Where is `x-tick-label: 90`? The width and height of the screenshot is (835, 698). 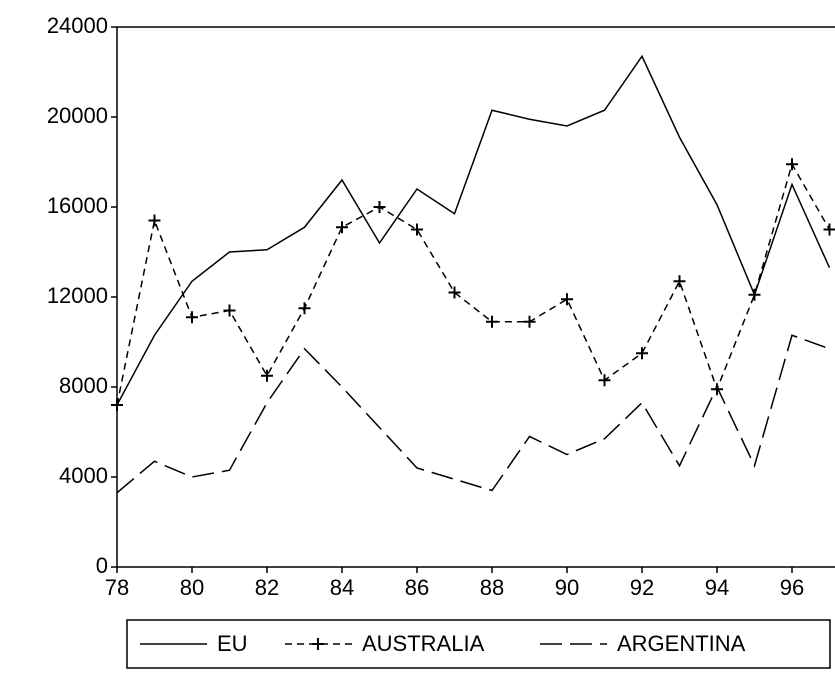 x-tick-label: 90 is located at coordinates (567, 587).